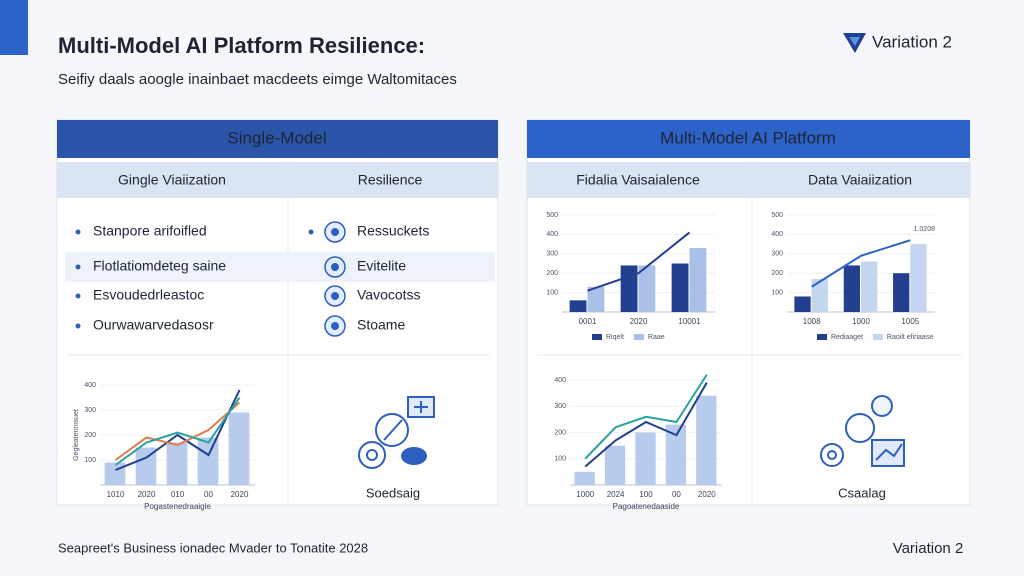  I want to click on x-tick-label: 1005, so click(910, 321).